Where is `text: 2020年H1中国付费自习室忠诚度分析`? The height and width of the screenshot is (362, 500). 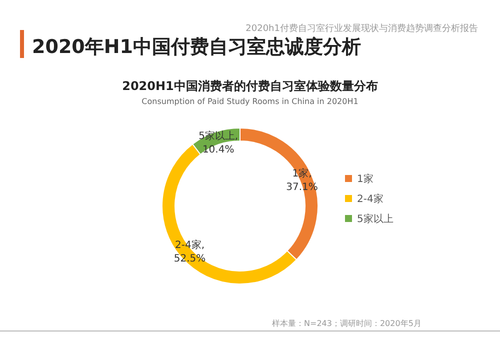
text: 2020年H1中国付费自习室忠诚度分析 is located at coordinates (197, 47).